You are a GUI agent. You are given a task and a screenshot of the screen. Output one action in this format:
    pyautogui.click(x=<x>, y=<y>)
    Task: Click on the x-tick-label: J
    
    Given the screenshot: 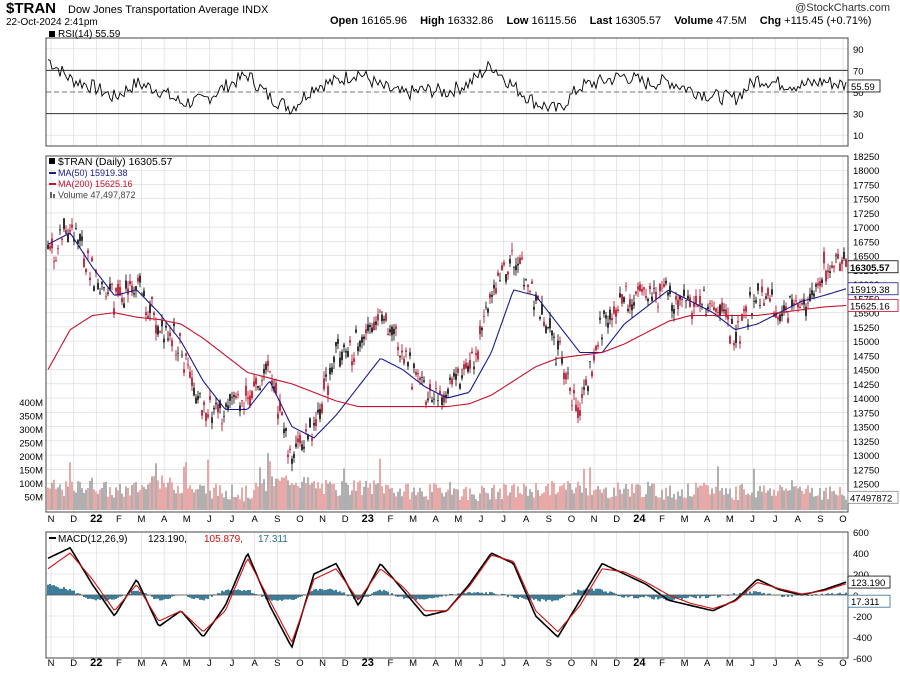 What is the action you would take?
    pyautogui.click(x=503, y=663)
    